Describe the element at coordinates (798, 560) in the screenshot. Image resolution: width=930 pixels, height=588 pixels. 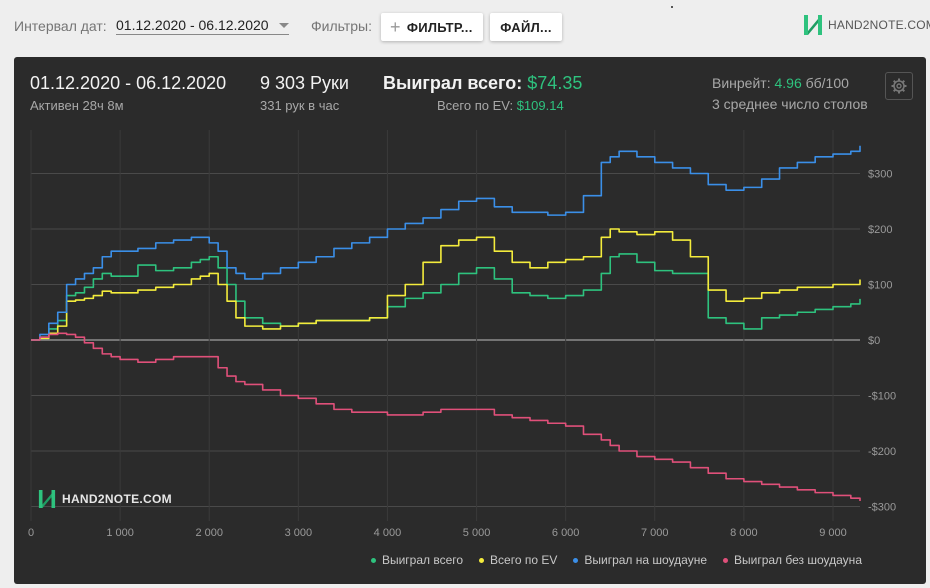
I see `legend-label: Выиграл без шоудауна` at that location.